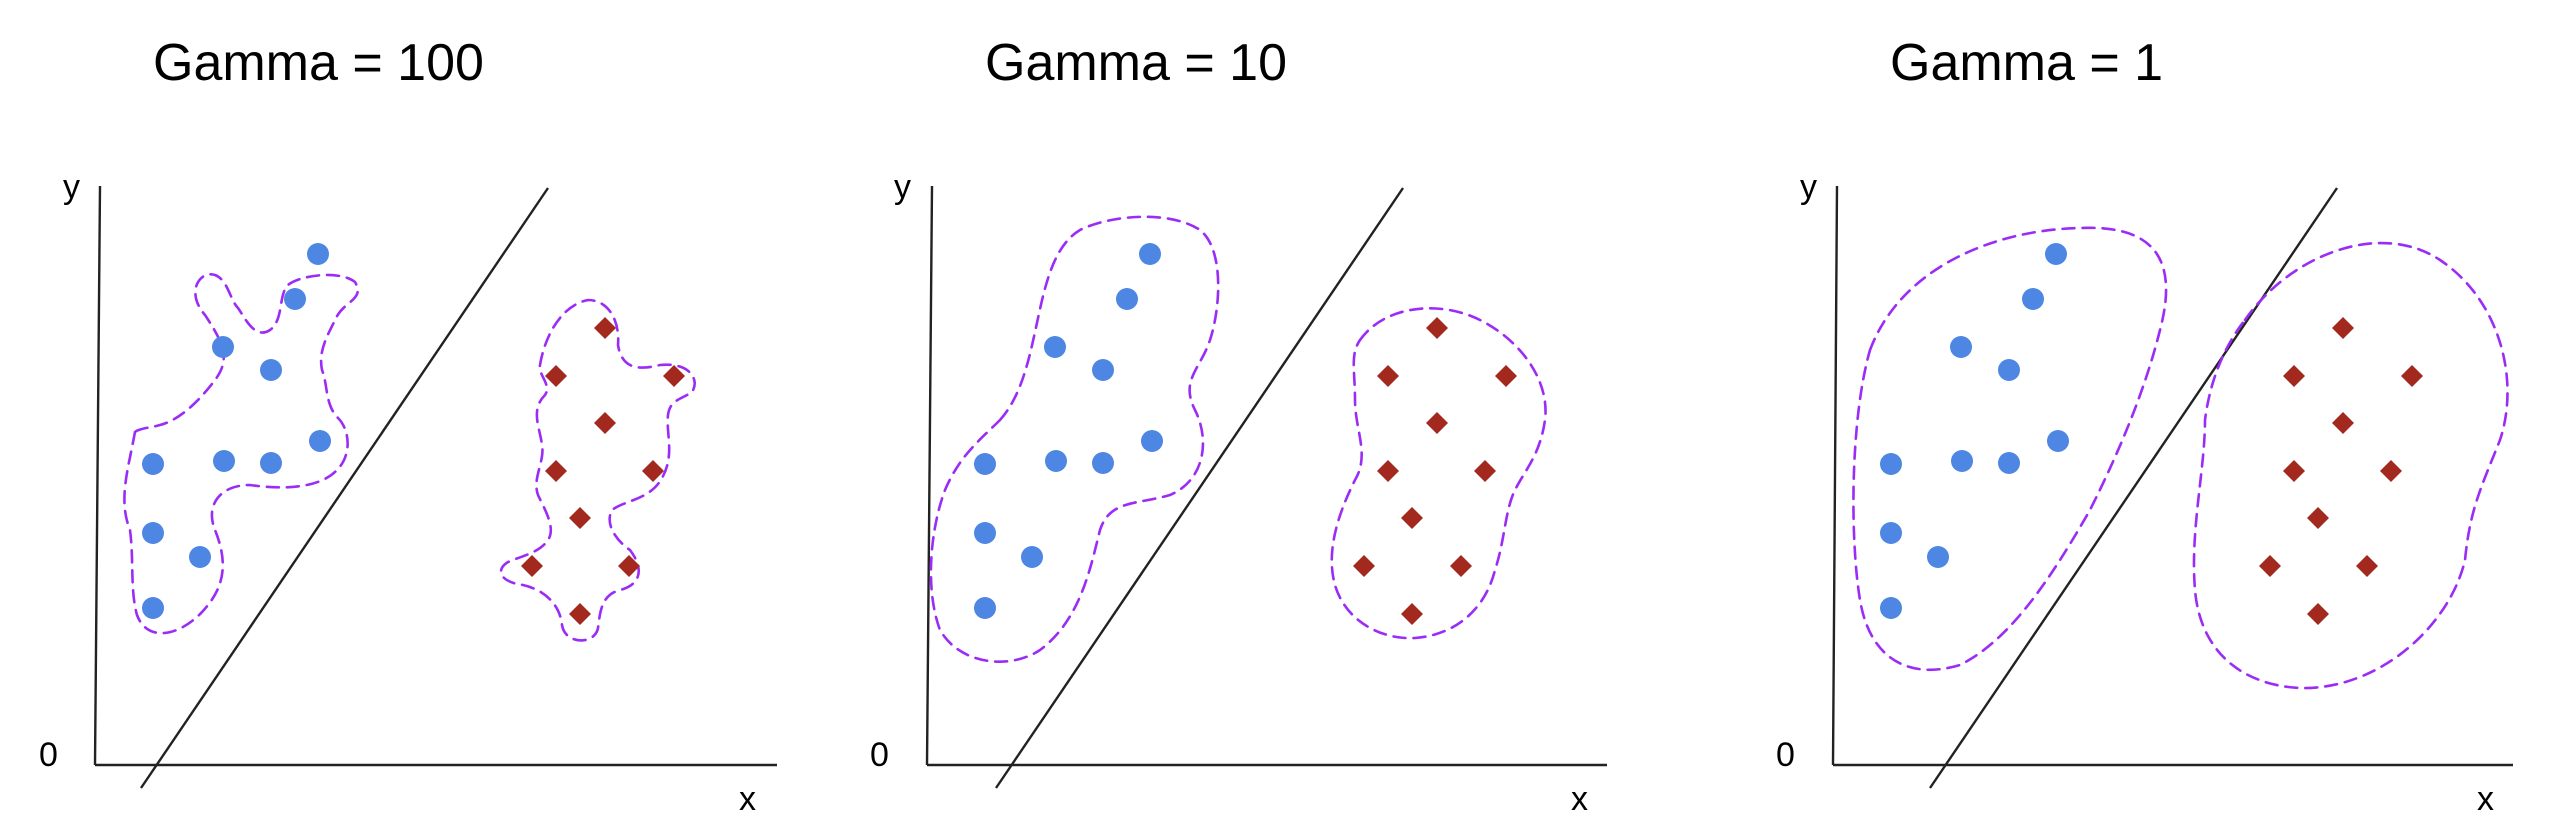 Image resolution: width=2566 pixels, height=828 pixels. I want to click on panel-title: Gamma = 100, so click(318, 63).